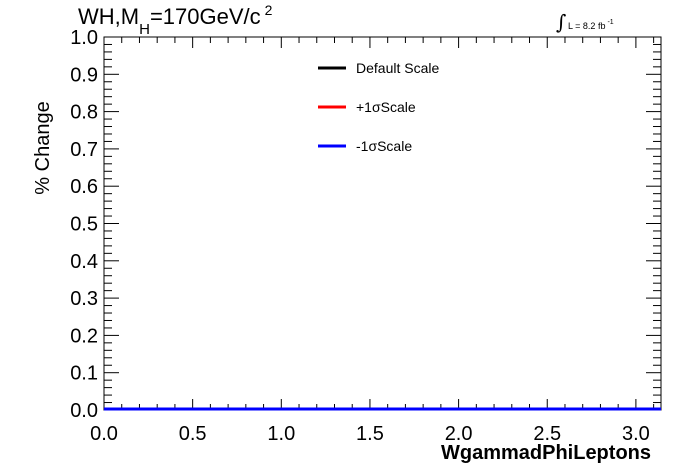  What do you see at coordinates (84, 262) in the screenshot?
I see `y-tick-label: 0.4` at bounding box center [84, 262].